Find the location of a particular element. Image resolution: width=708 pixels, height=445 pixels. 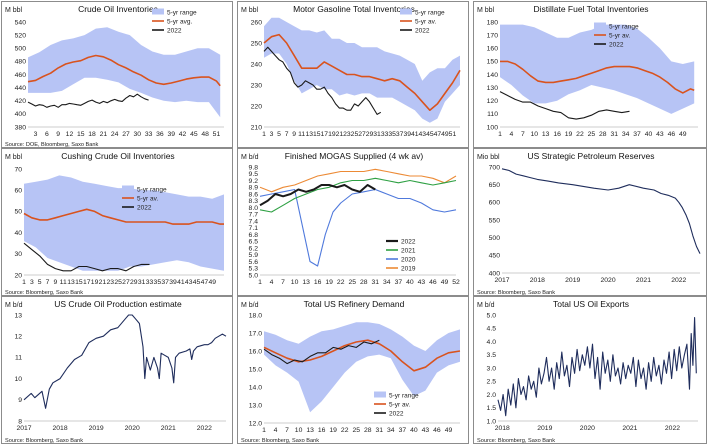

y-tick-label: 18.0 is located at coordinates (255, 315).